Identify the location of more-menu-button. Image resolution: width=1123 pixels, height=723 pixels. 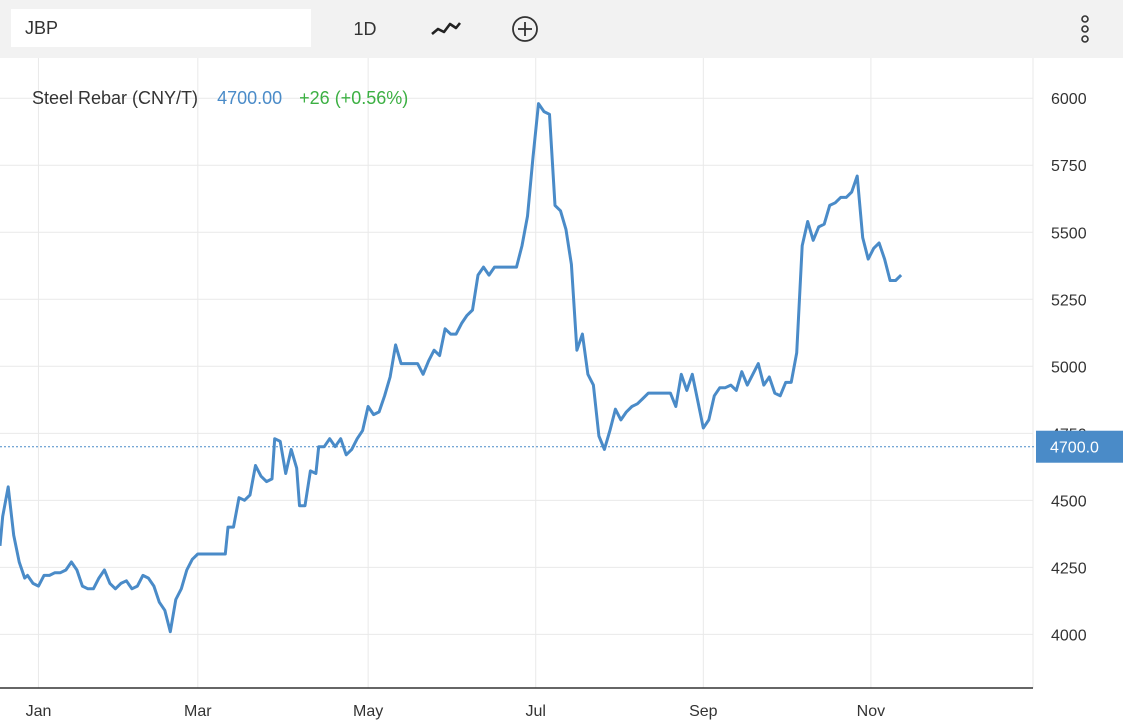
(1085, 29).